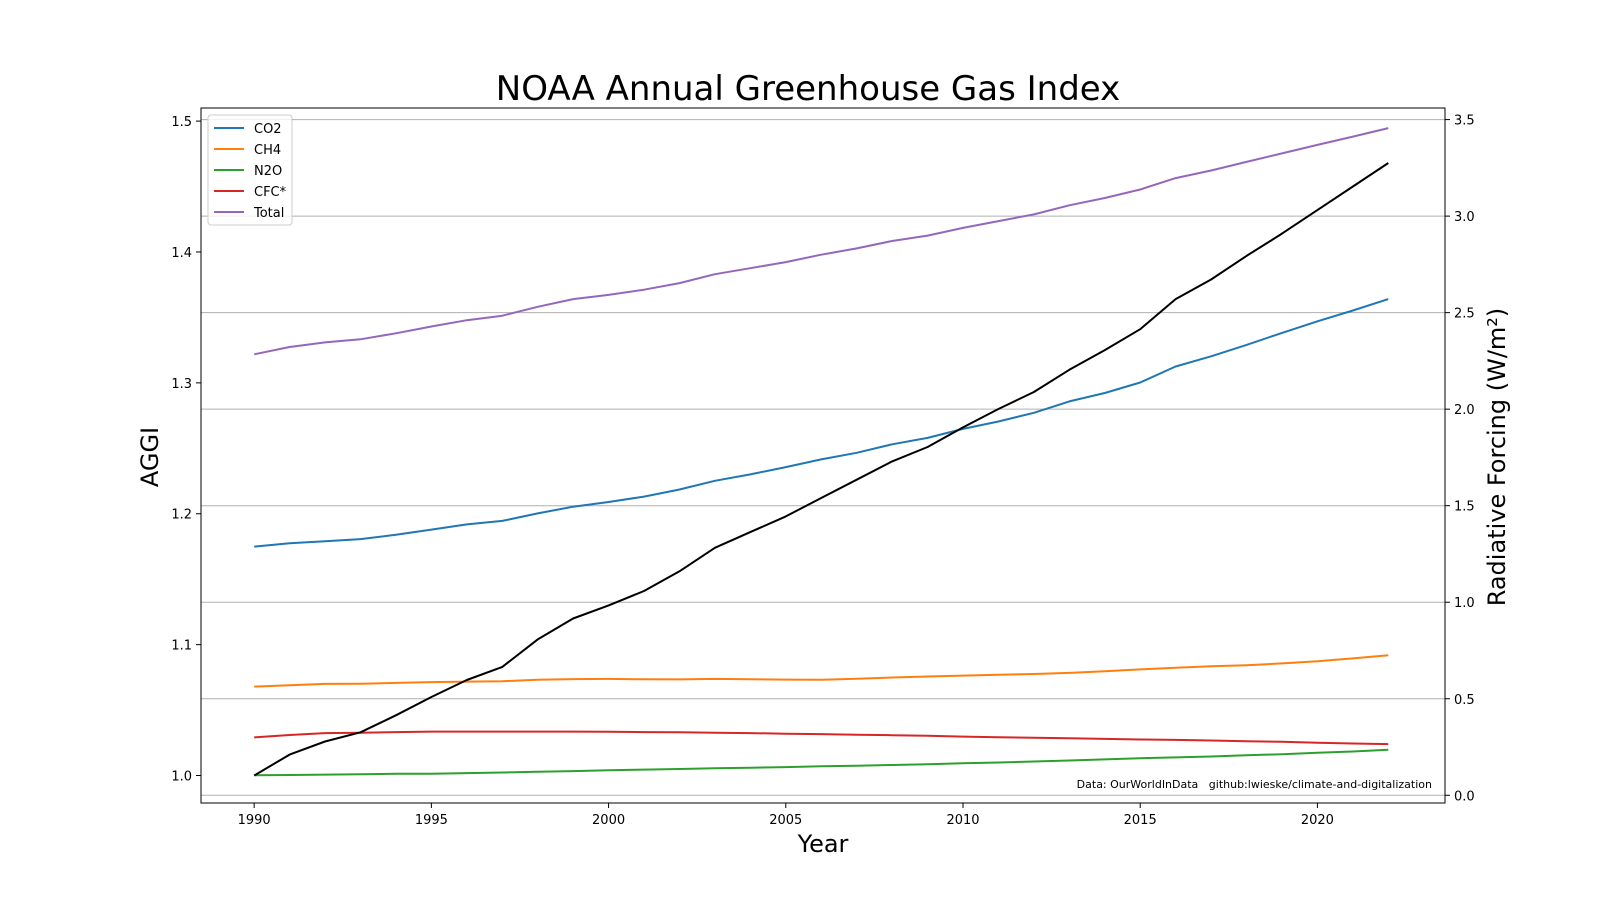 The image size is (1600, 900). Describe the element at coordinates (821, 762) in the screenshot. I see `series-line-n2o` at that location.